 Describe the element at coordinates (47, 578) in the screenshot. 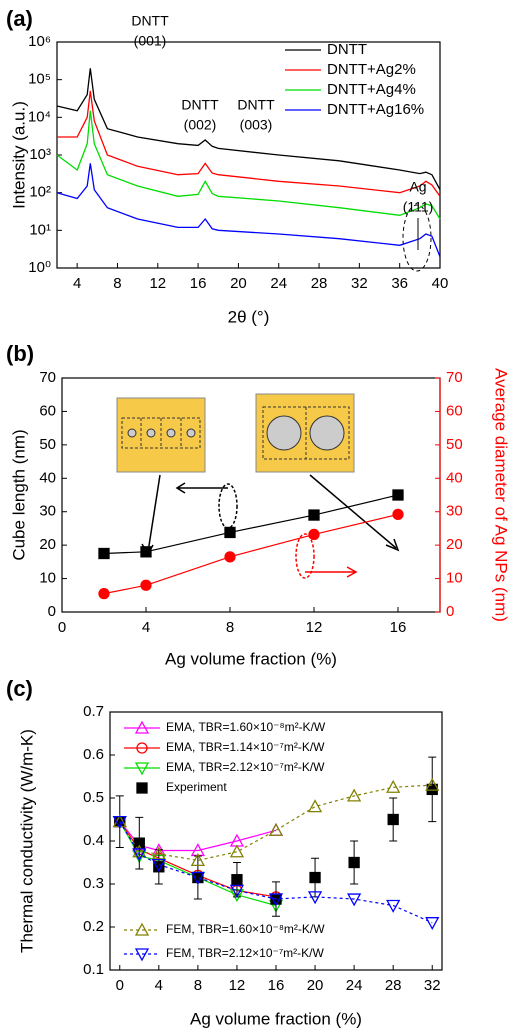

I see `y-tick-label: 10` at that location.